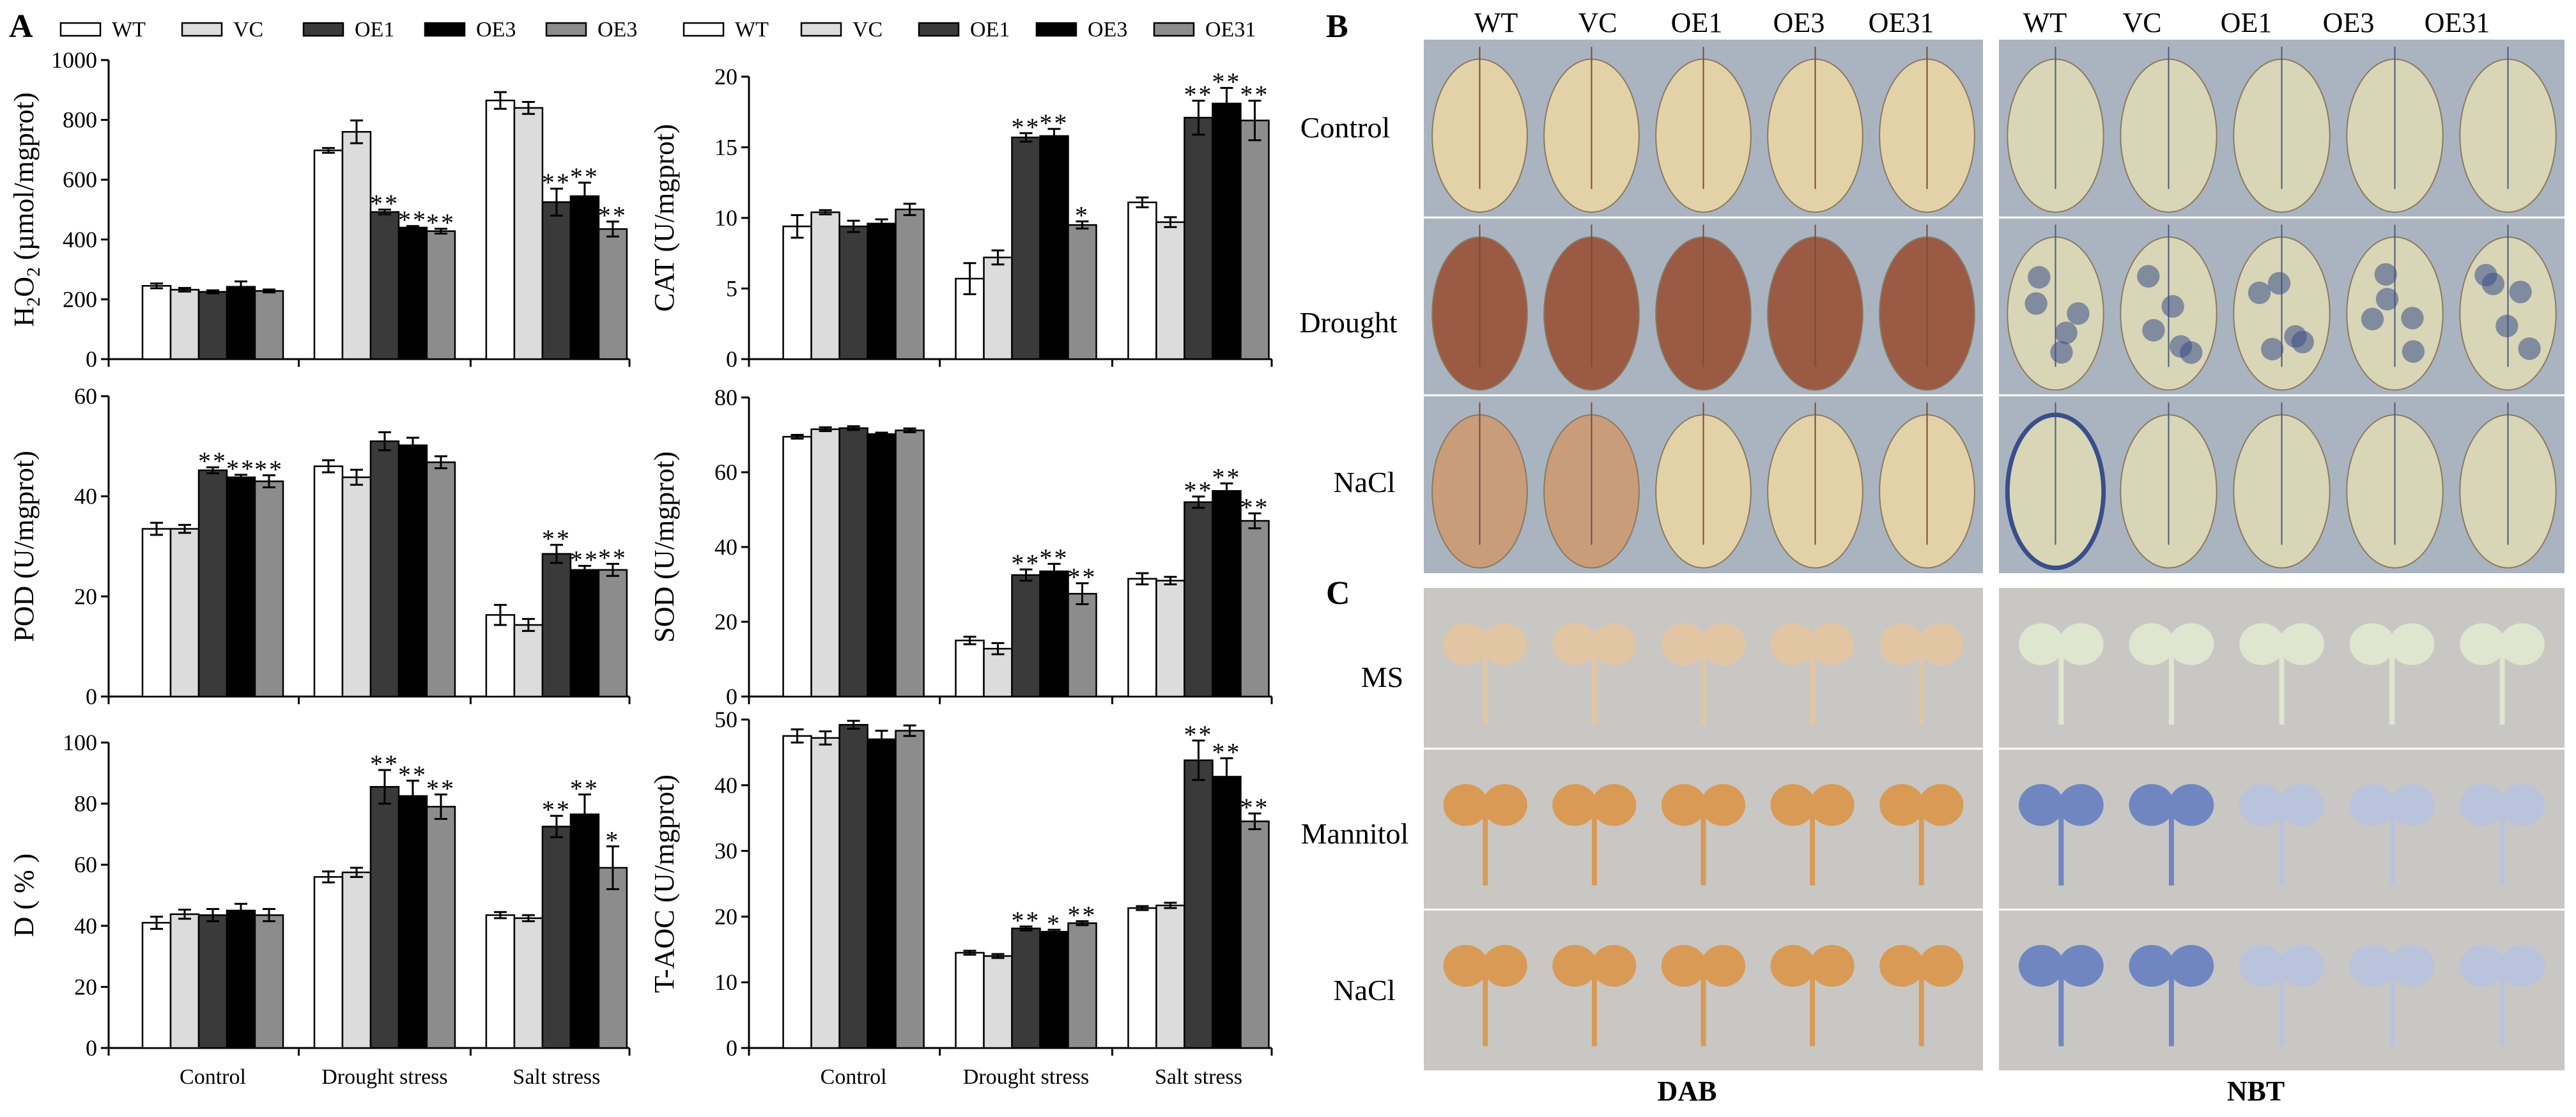  I want to click on legend-left: WT VC OE1 OE3 OE3, so click(348, 30).